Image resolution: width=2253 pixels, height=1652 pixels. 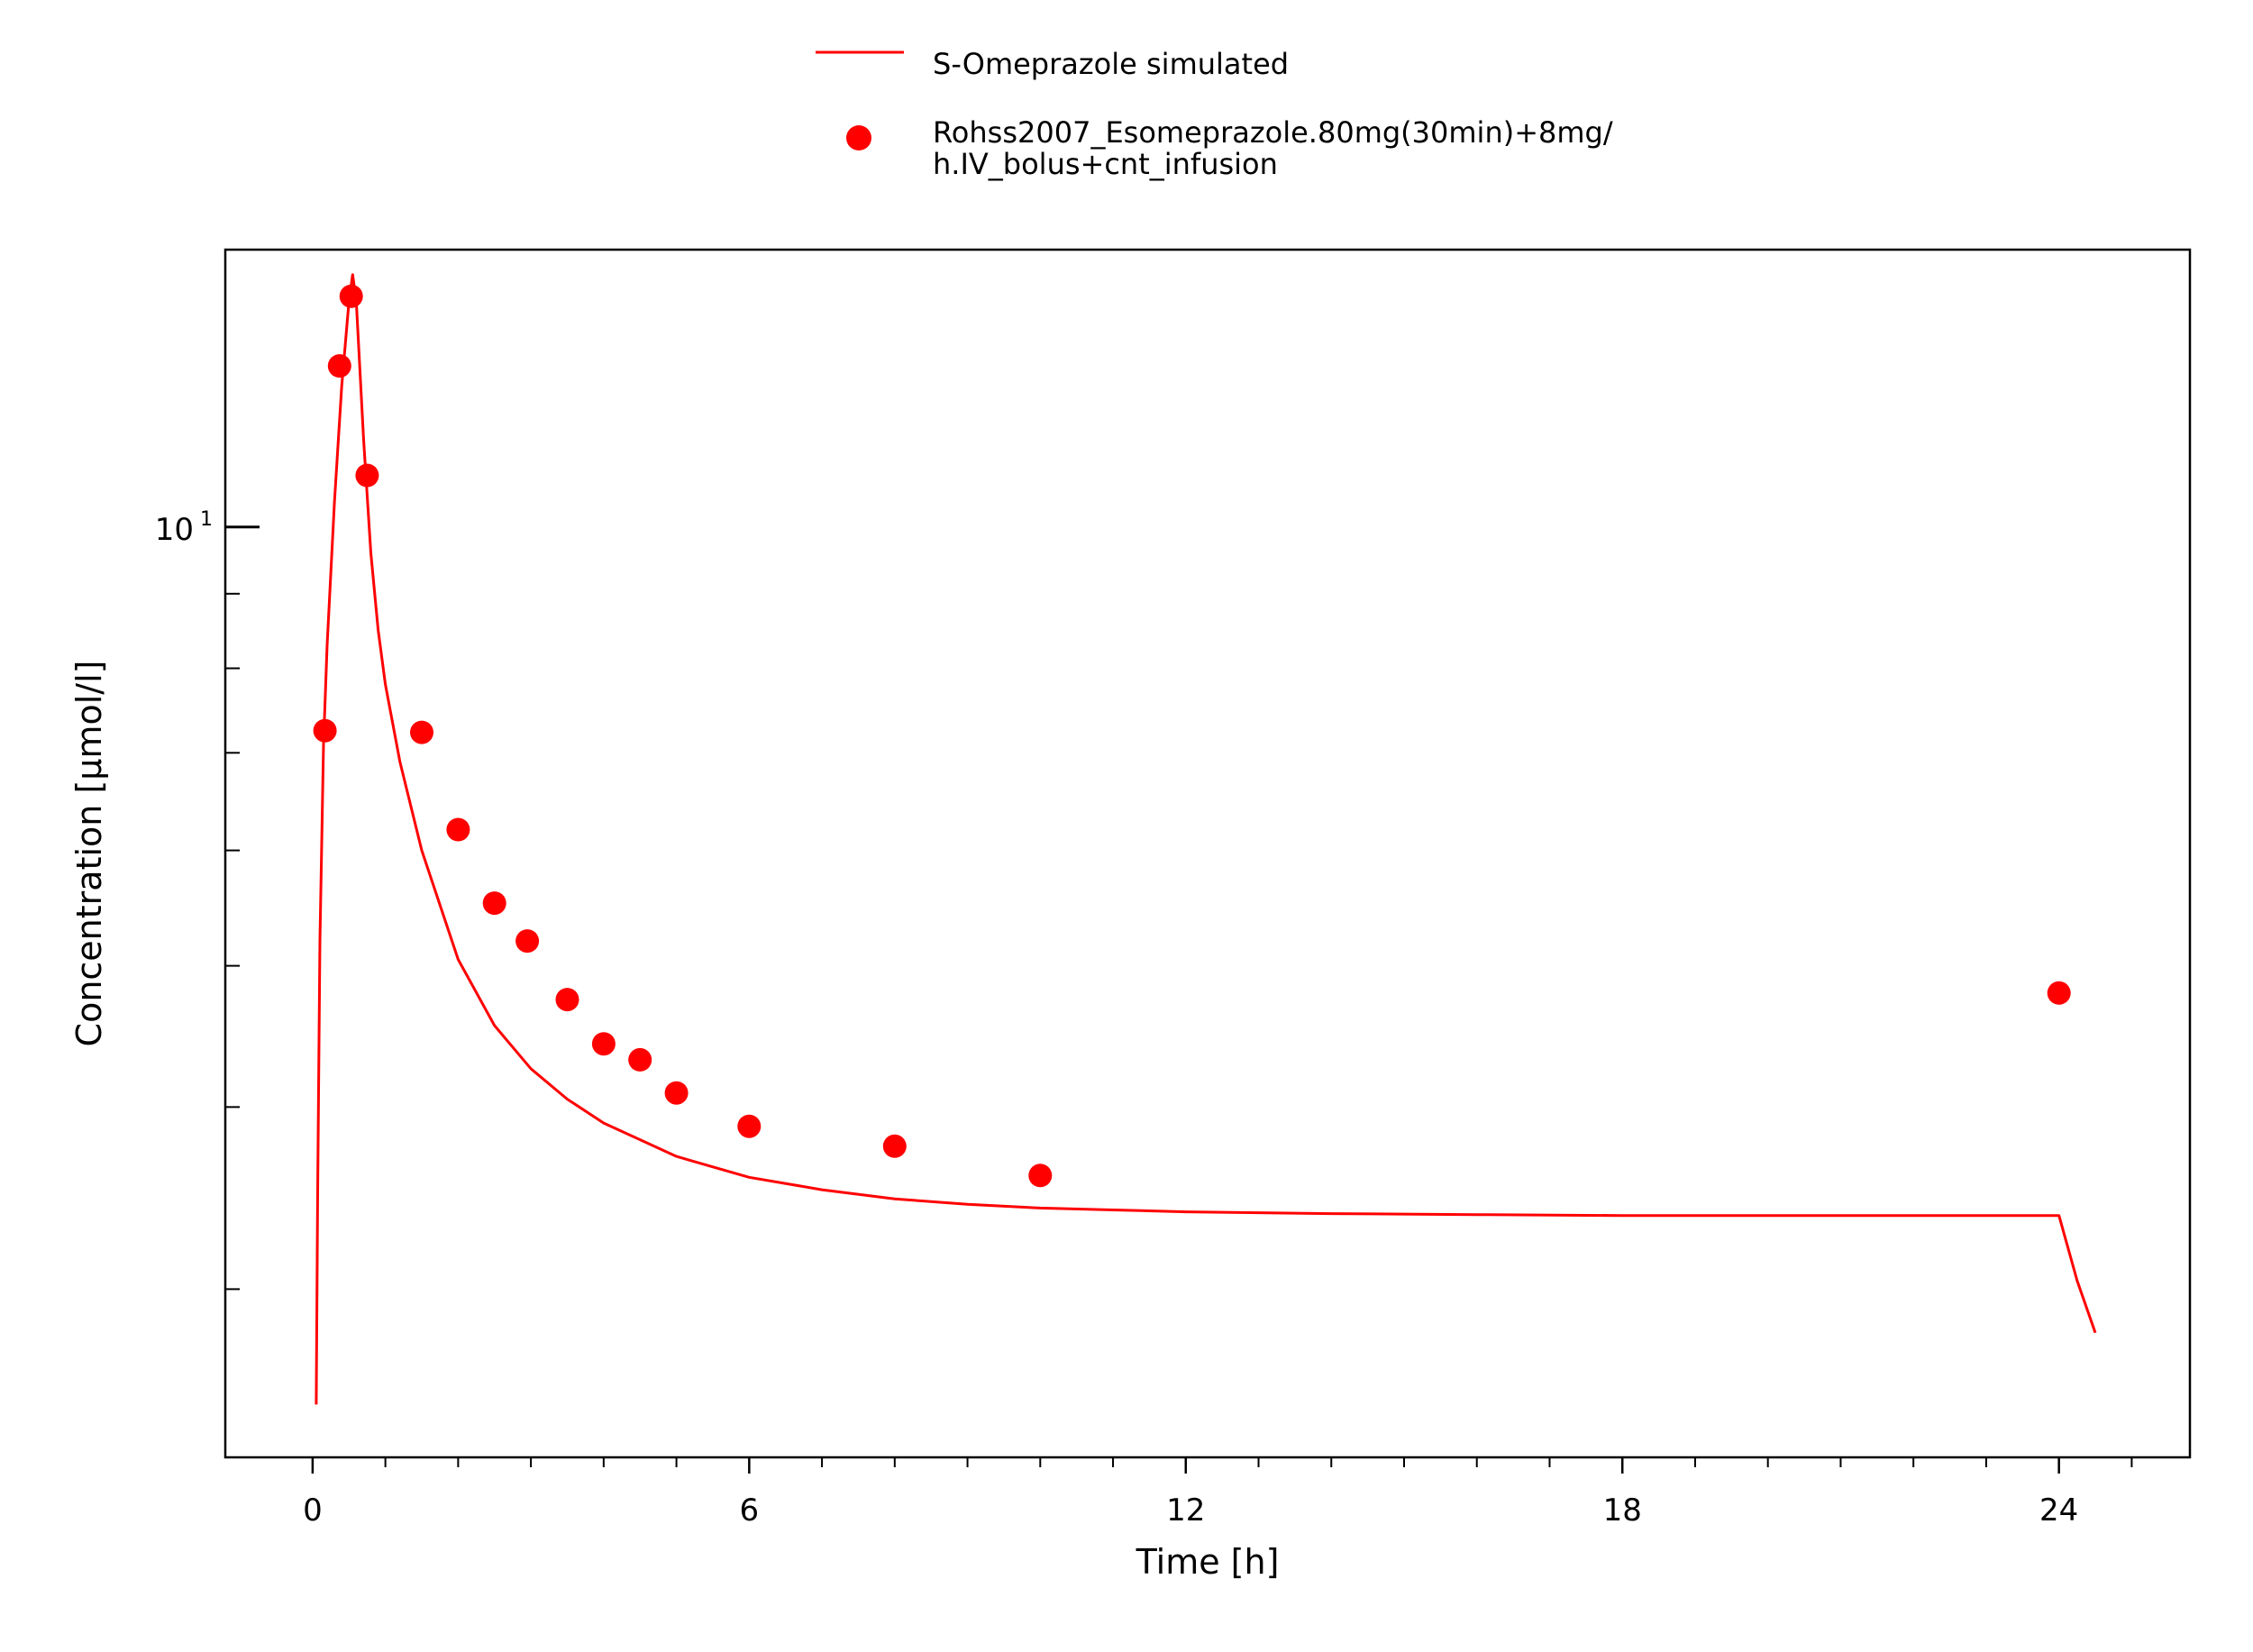 I want to click on y-axis: 10 1, so click(x=207, y=900).